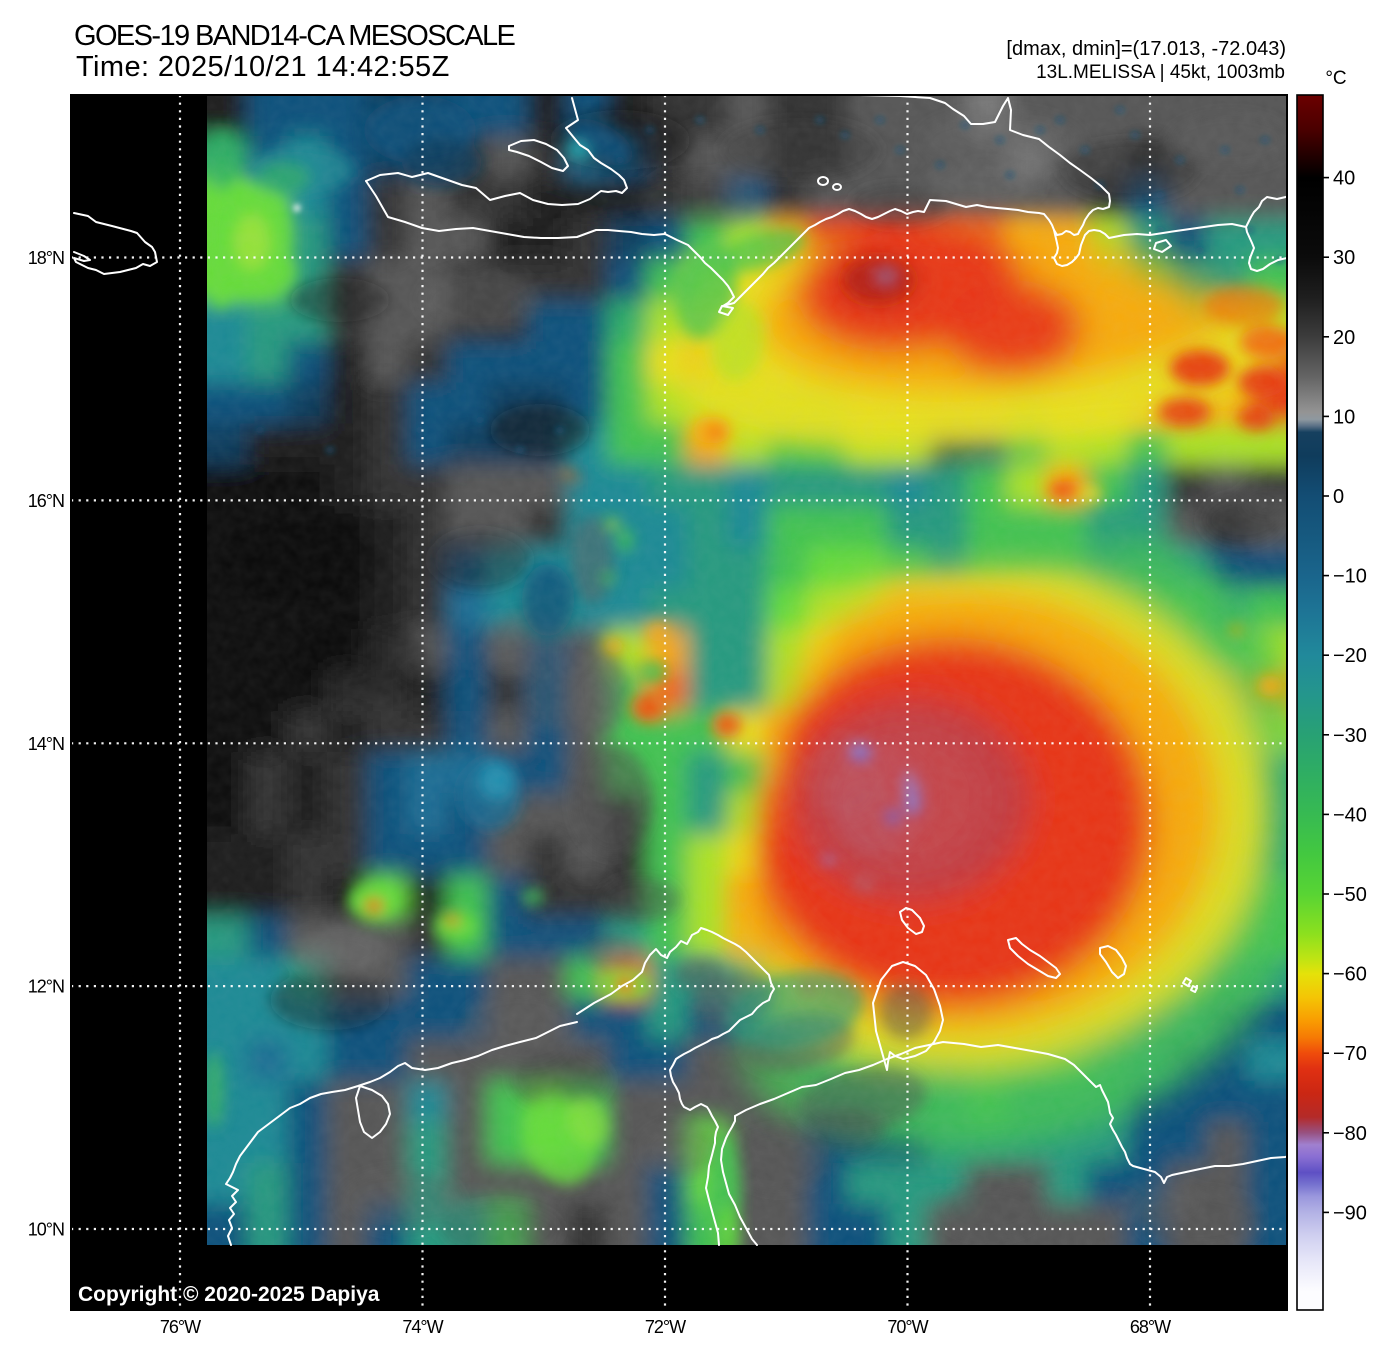  What do you see at coordinates (1350, 736) in the screenshot?
I see `svg-text: −30` at bounding box center [1350, 736].